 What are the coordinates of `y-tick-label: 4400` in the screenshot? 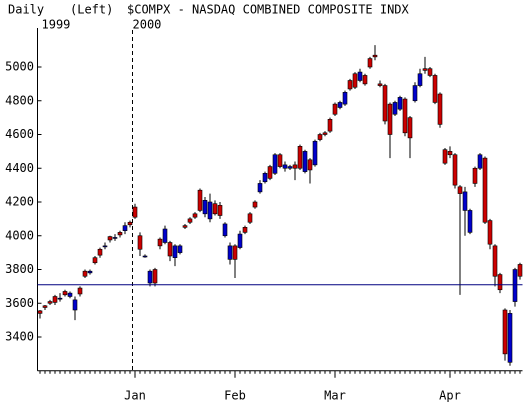 It's located at (19, 168).